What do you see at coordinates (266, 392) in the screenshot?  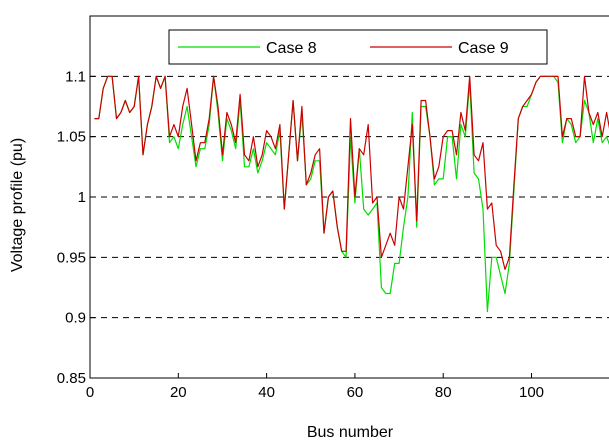 I see `x-tick-label: 40` at bounding box center [266, 392].